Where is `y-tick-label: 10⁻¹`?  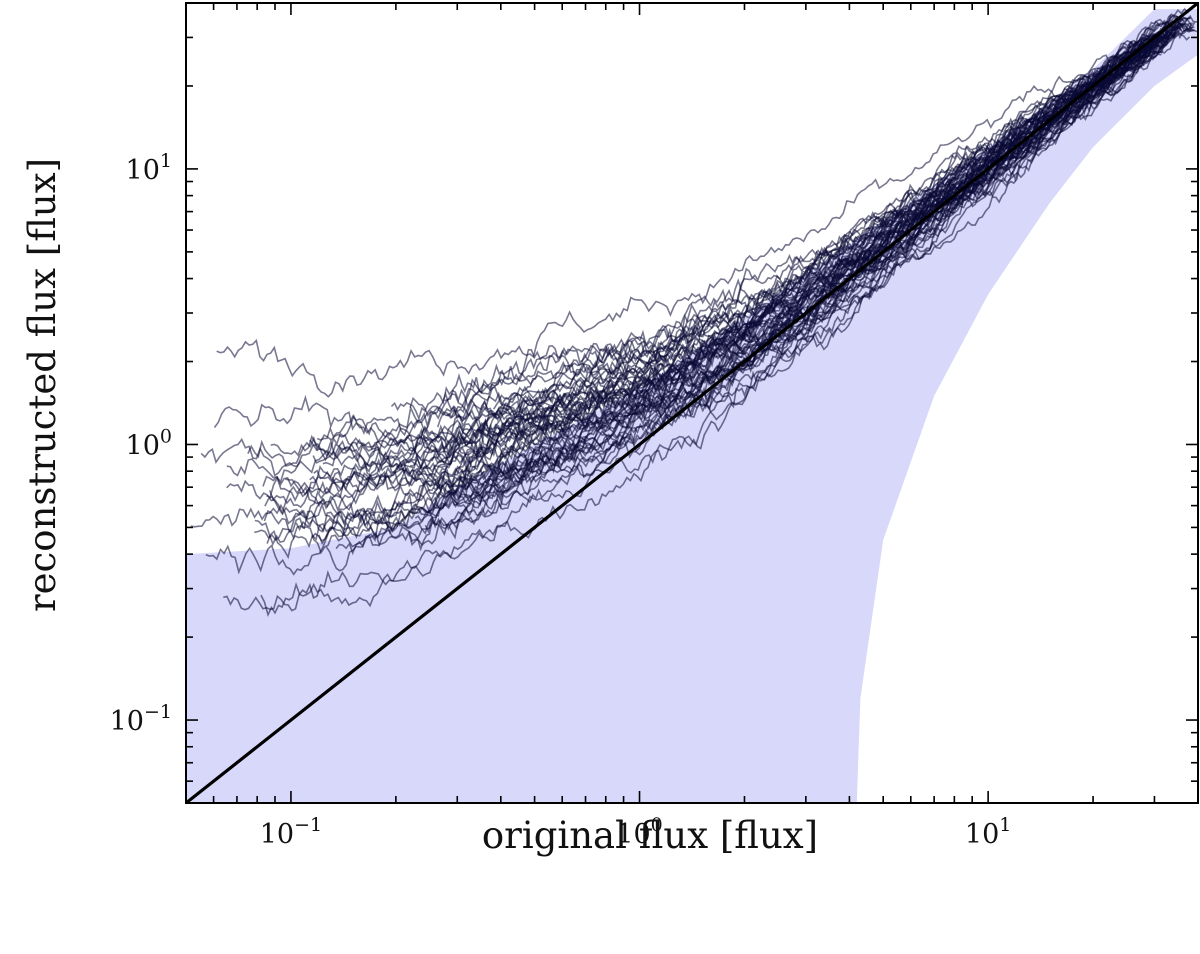
y-tick-label: 10⁻¹ is located at coordinates (141, 719).